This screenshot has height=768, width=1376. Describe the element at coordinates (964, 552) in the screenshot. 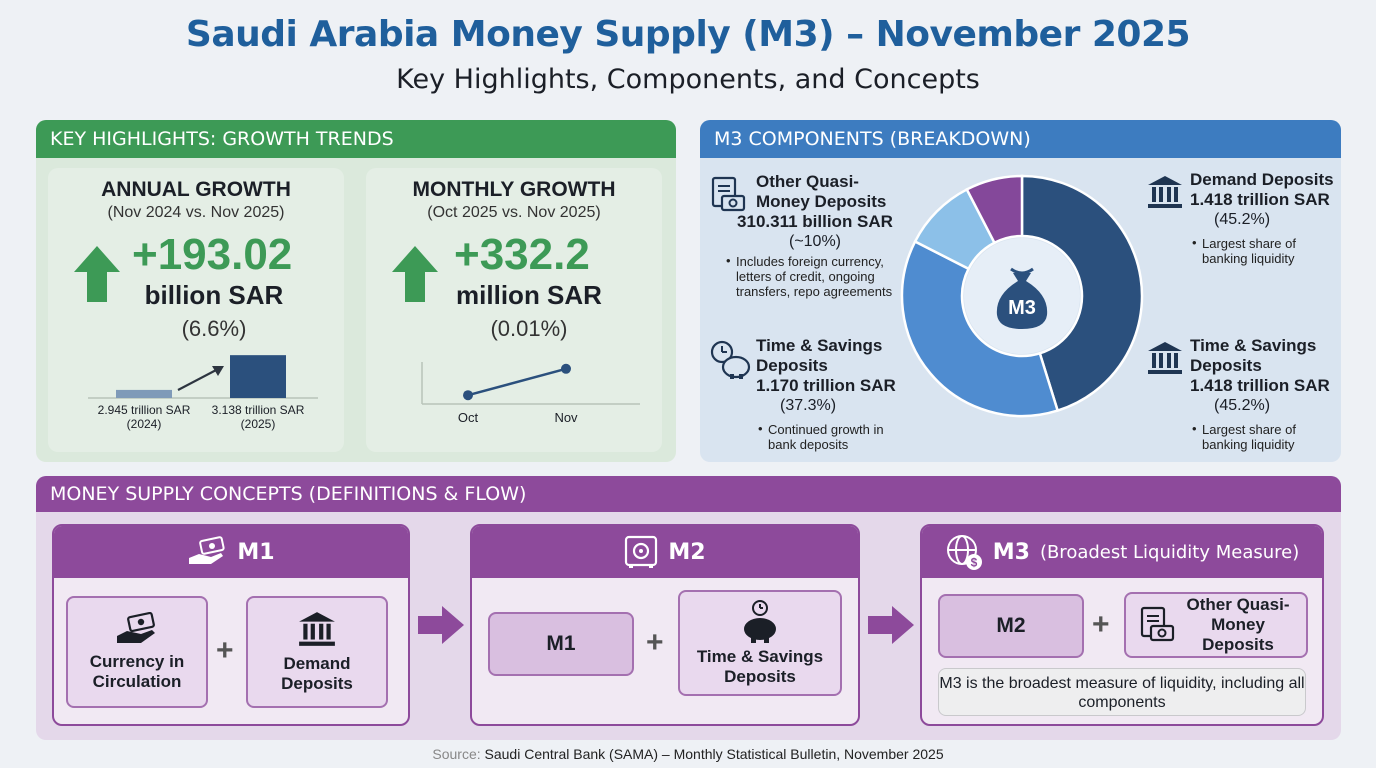

I see `globe-dollar-icon: $` at that location.